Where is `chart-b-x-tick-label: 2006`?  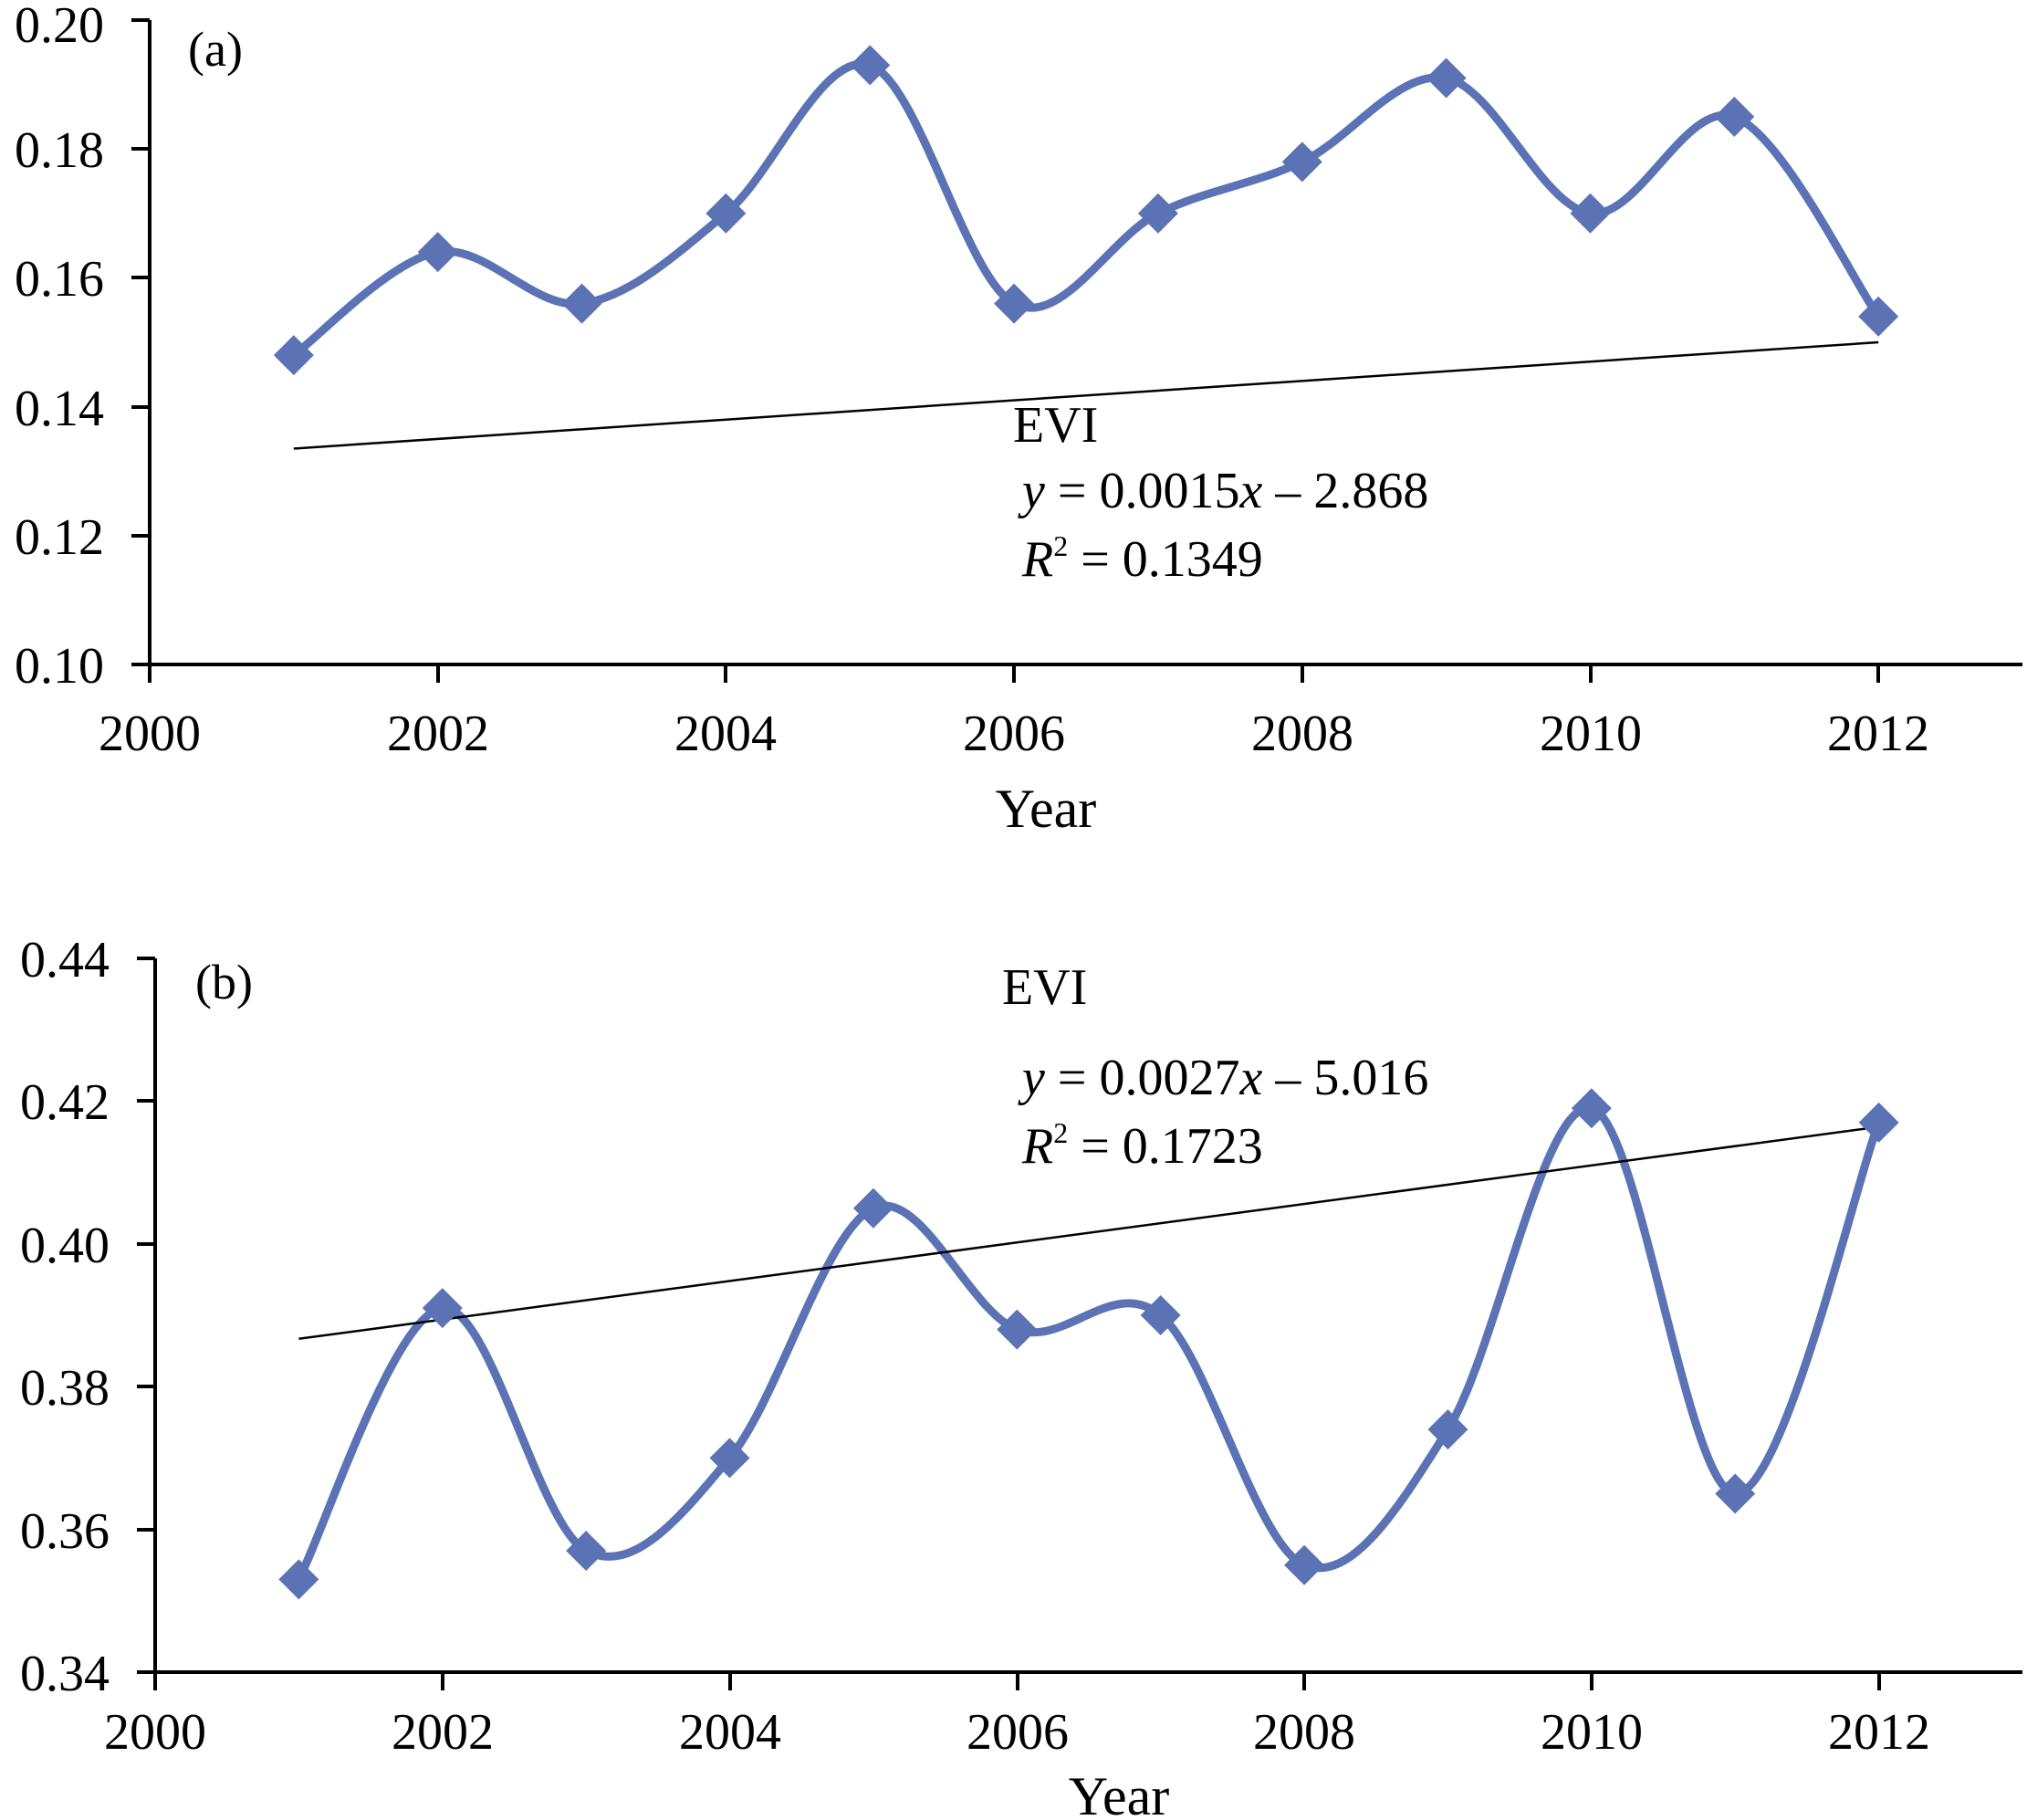 chart-b-x-tick-label: 2006 is located at coordinates (1017, 1732).